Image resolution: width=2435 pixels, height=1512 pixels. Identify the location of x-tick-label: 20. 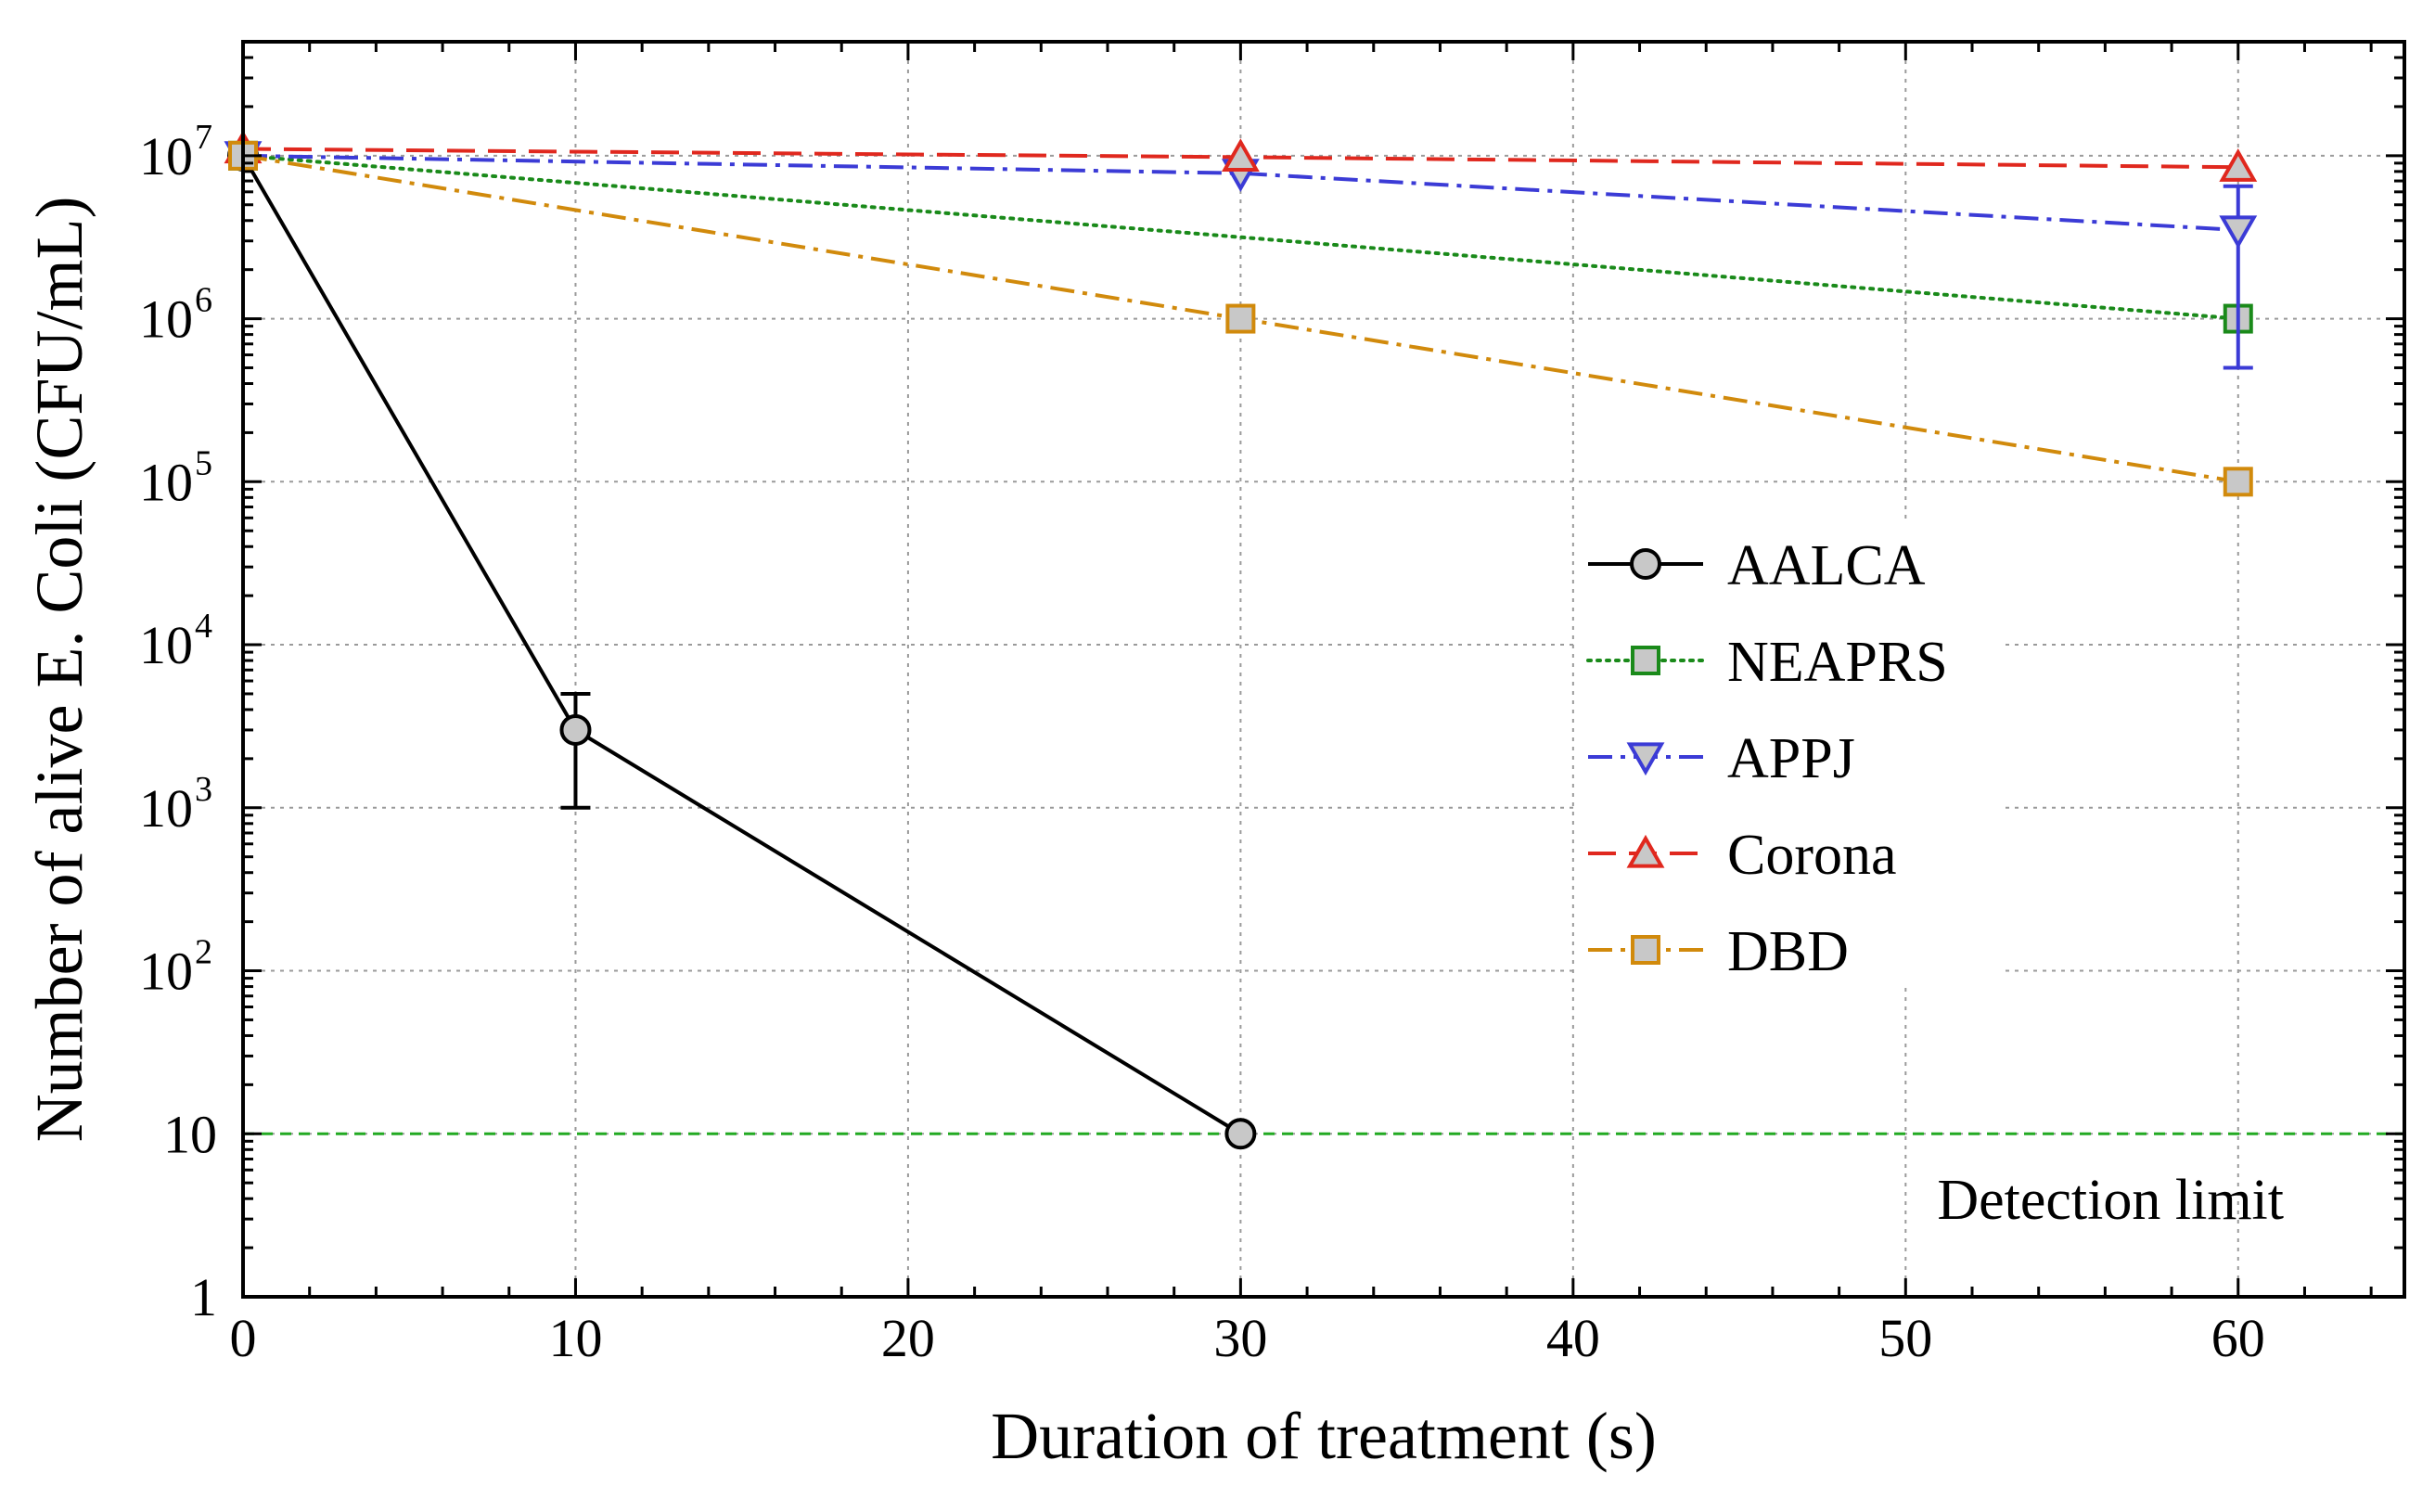
(908, 1338).